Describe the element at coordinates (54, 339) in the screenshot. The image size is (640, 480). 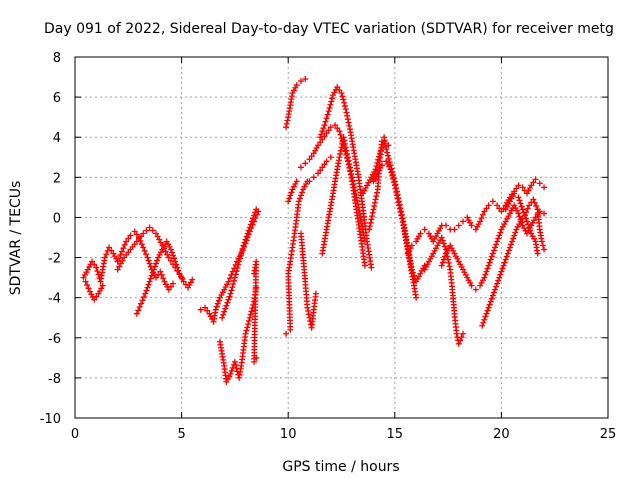
I see `y-tick-label: -6` at that location.